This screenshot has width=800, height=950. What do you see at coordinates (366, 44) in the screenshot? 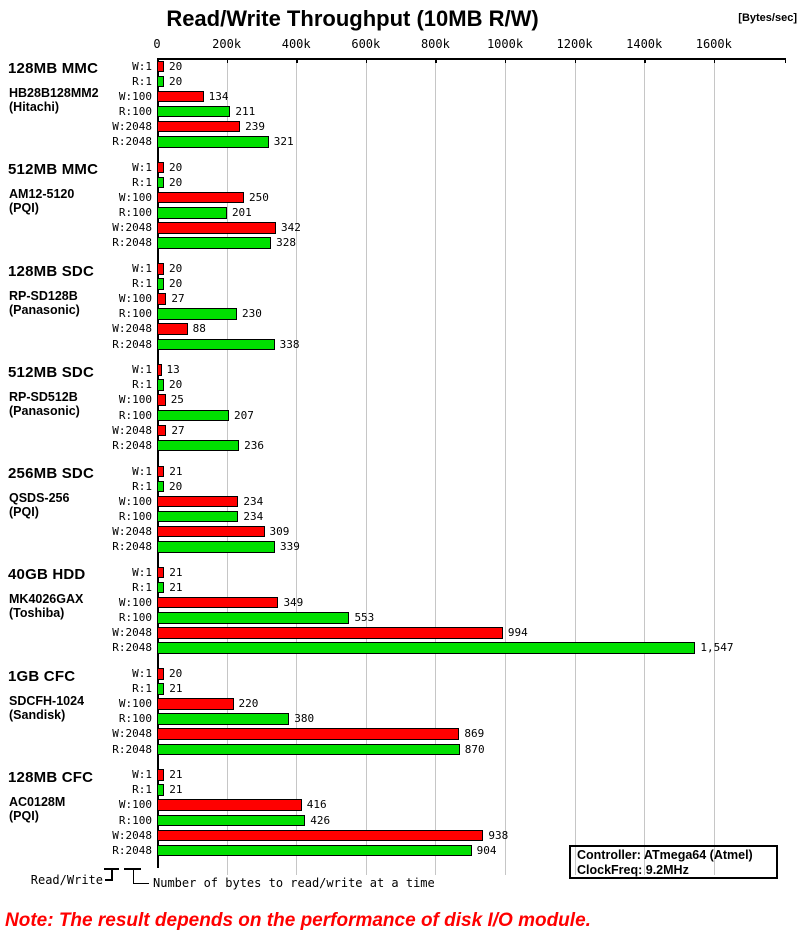
I see `axis-tick-label: 600k` at bounding box center [366, 44].